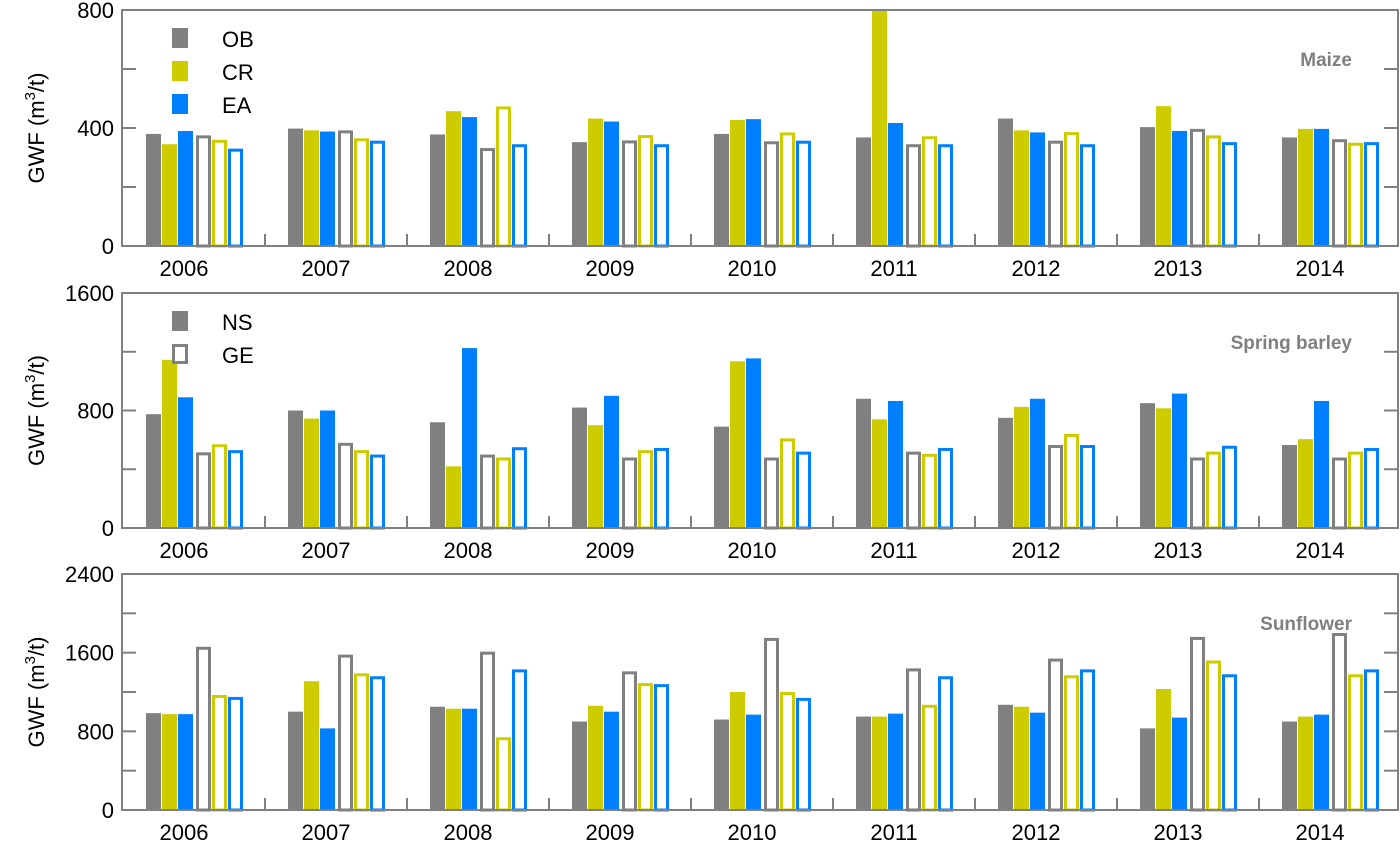  Describe the element at coordinates (35, 128) in the screenshot. I see `y-axis-label: GWF (m3/t)` at that location.